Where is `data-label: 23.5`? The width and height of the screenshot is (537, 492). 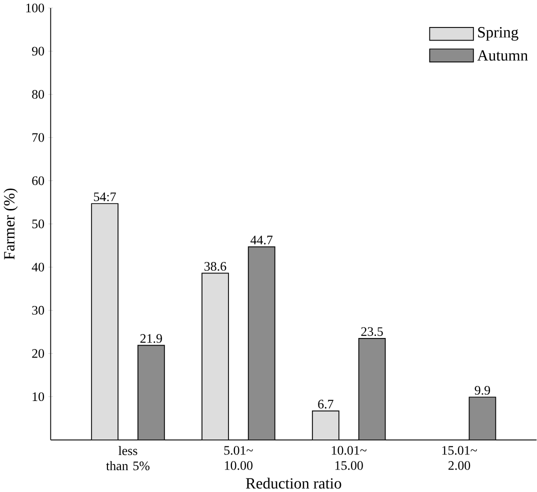 data-label: 23.5 is located at coordinates (372, 331).